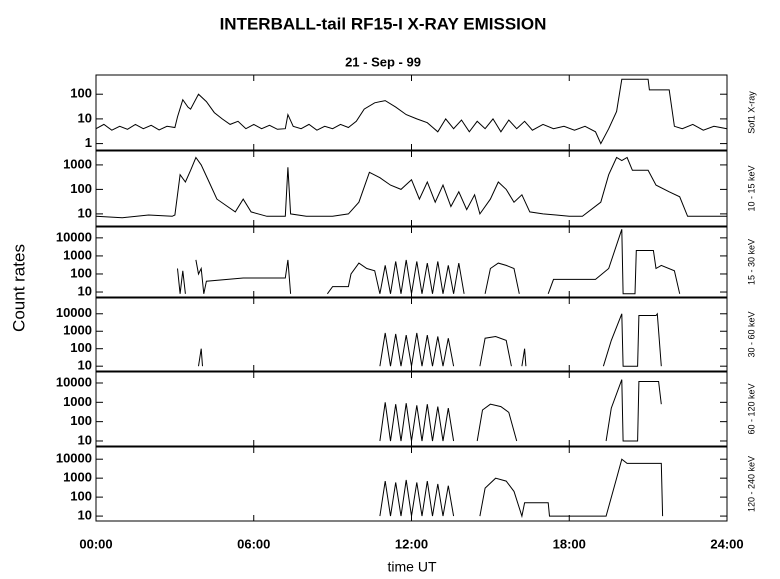  What do you see at coordinates (88, 142) in the screenshot?
I see `y-tick-label: 1` at bounding box center [88, 142].